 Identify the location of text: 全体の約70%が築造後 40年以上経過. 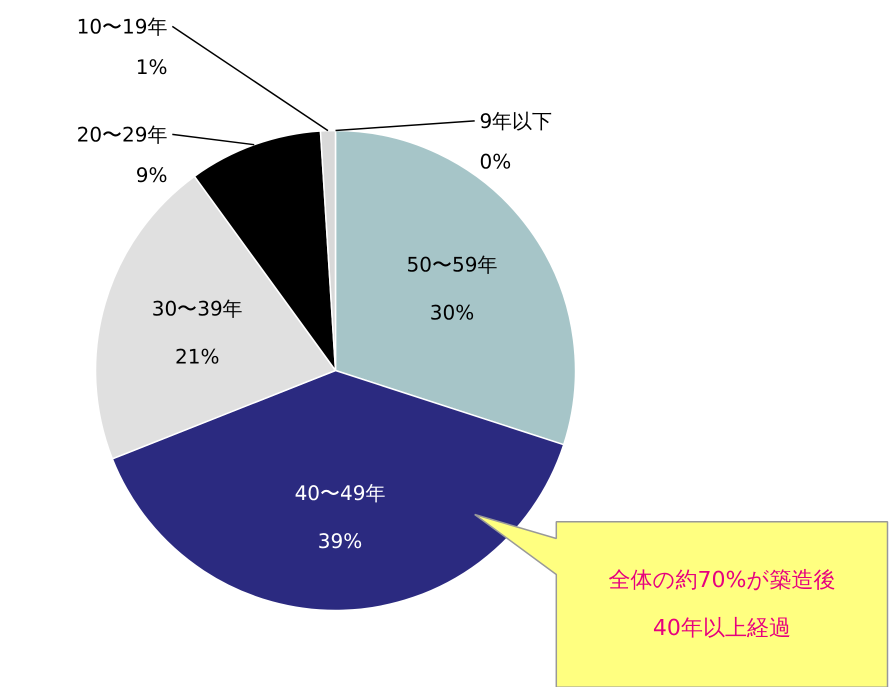
(722, 604).